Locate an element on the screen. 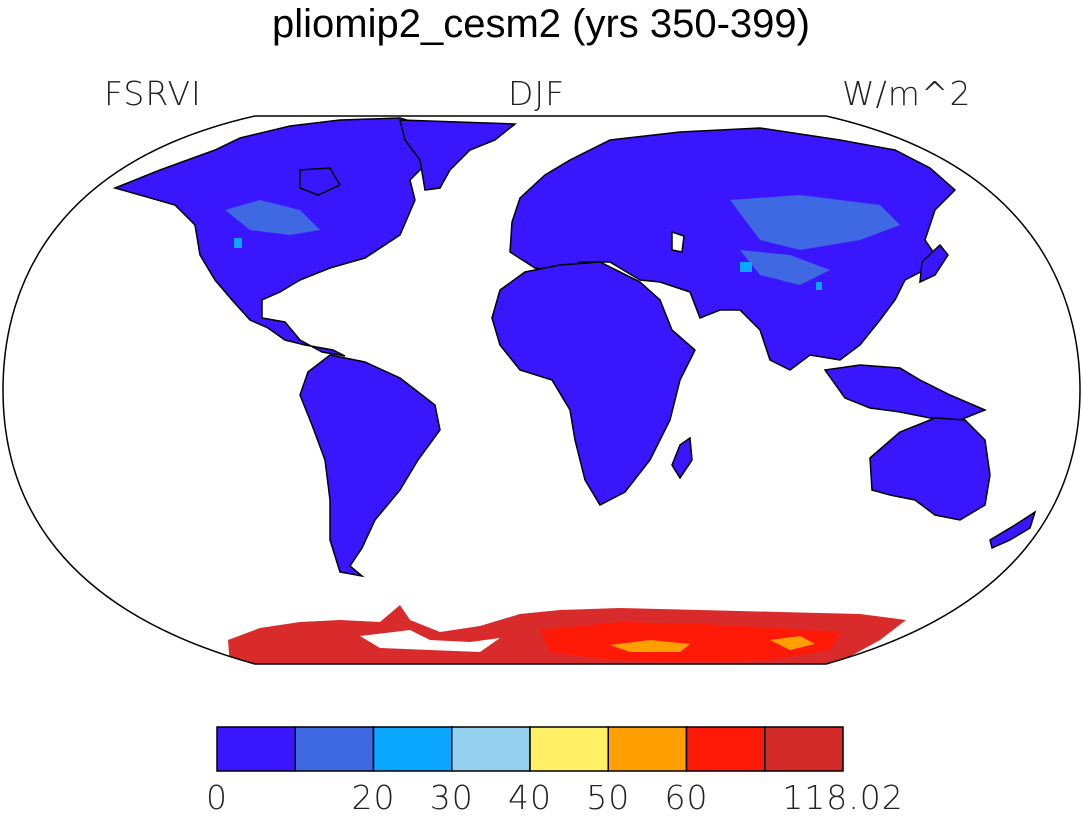  variable-label: FSRVI is located at coordinates (153, 93).